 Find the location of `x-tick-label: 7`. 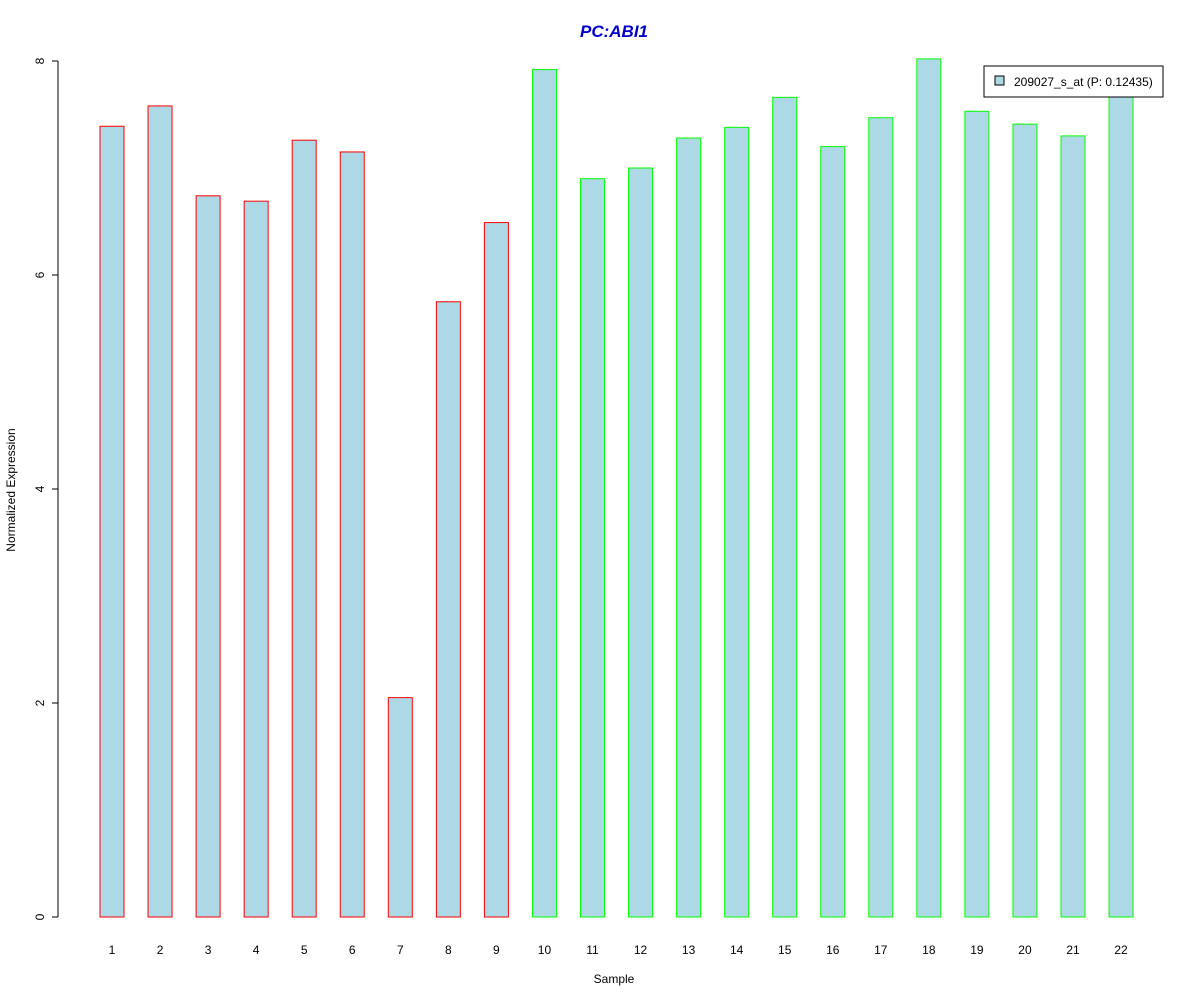

x-tick-label: 7 is located at coordinates (400, 950).